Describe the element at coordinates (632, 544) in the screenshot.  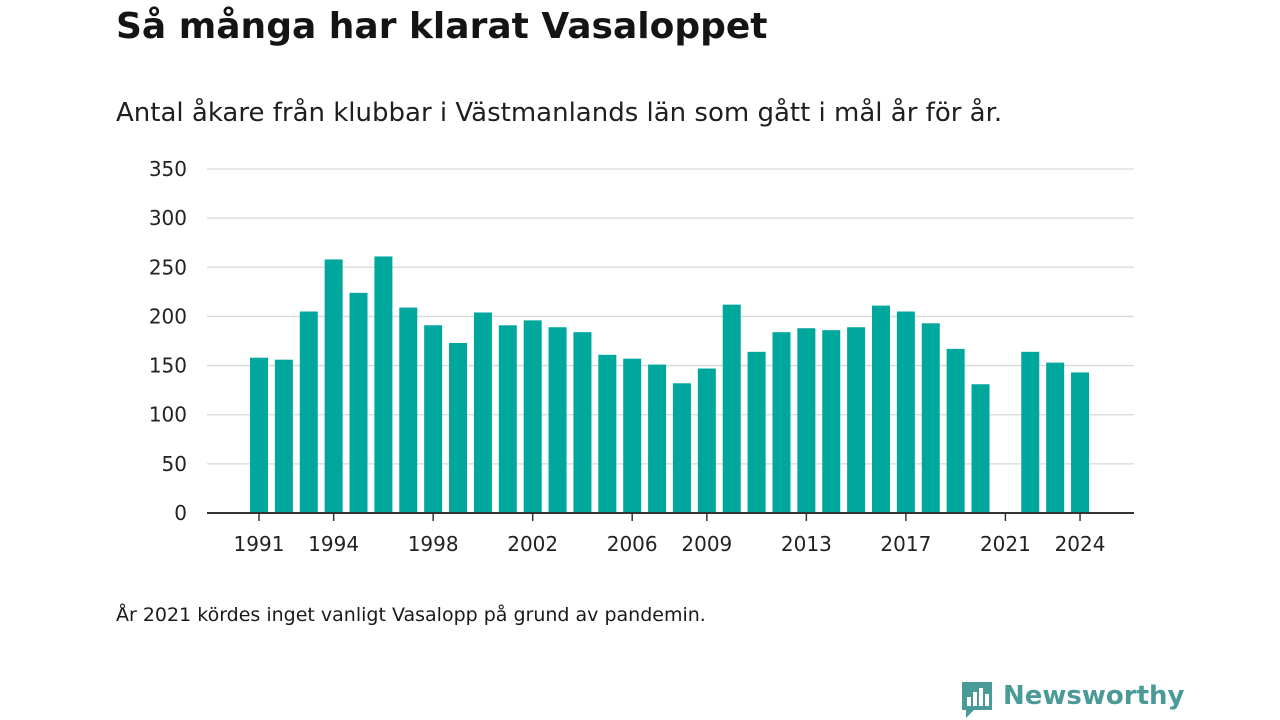
I see `x-tick-label: 2006` at that location.